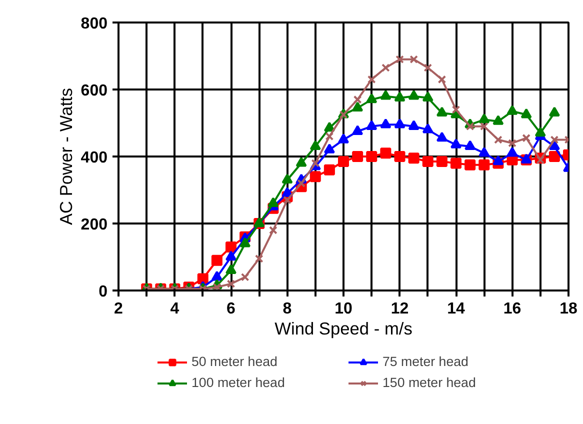 The height and width of the screenshot is (424, 583). Describe the element at coordinates (343, 309) in the screenshot. I see `x-tick-label: 10` at that location.